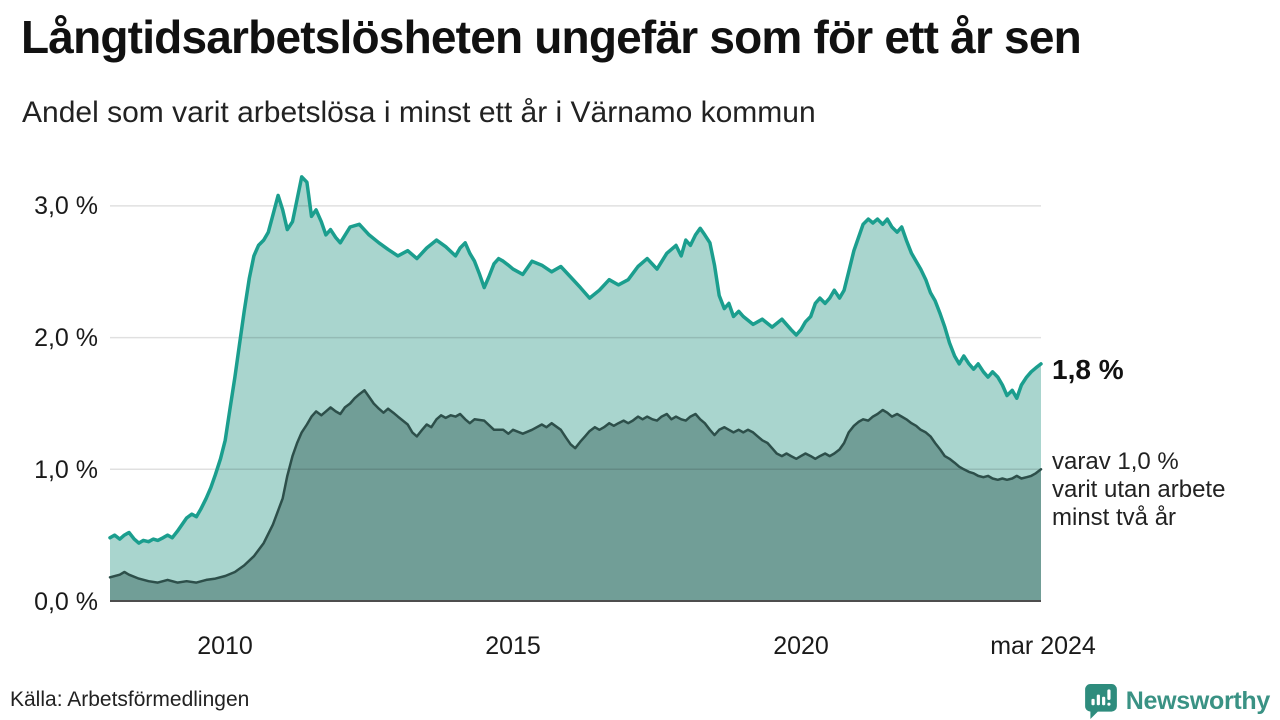  Describe the element at coordinates (1198, 700) in the screenshot. I see `newsworthy-brand-text: Newsworthy` at that location.